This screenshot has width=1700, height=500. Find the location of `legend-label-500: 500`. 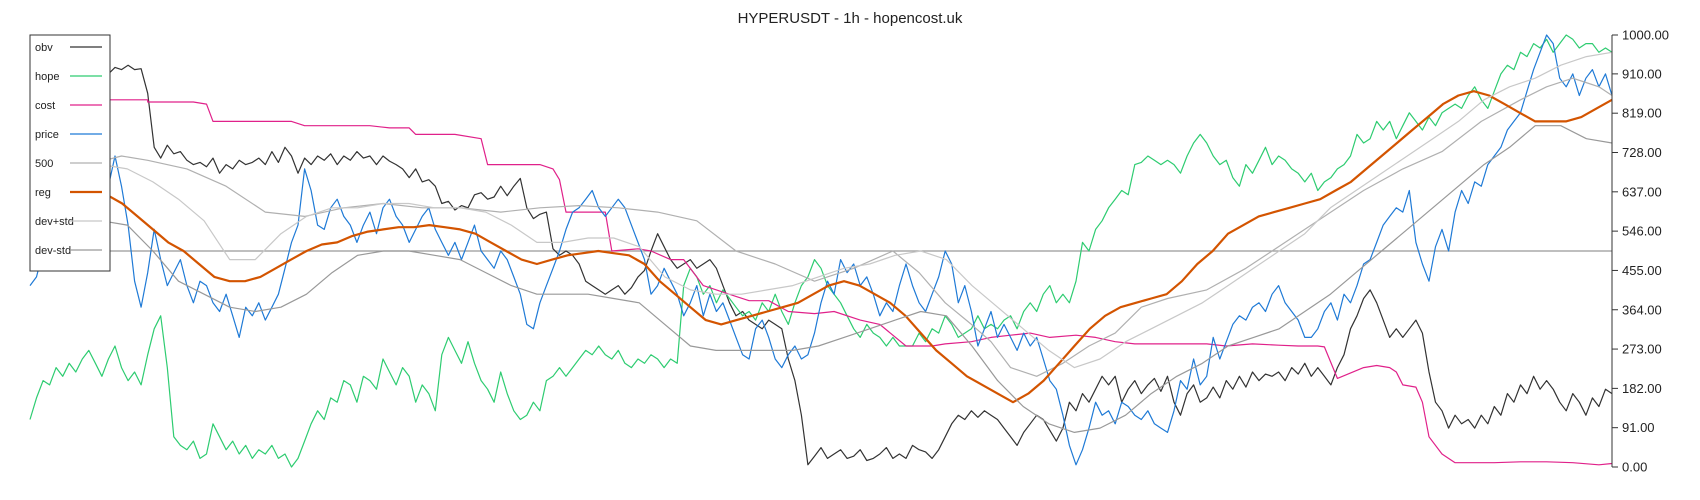

legend-label-500: 500 is located at coordinates (44, 164).